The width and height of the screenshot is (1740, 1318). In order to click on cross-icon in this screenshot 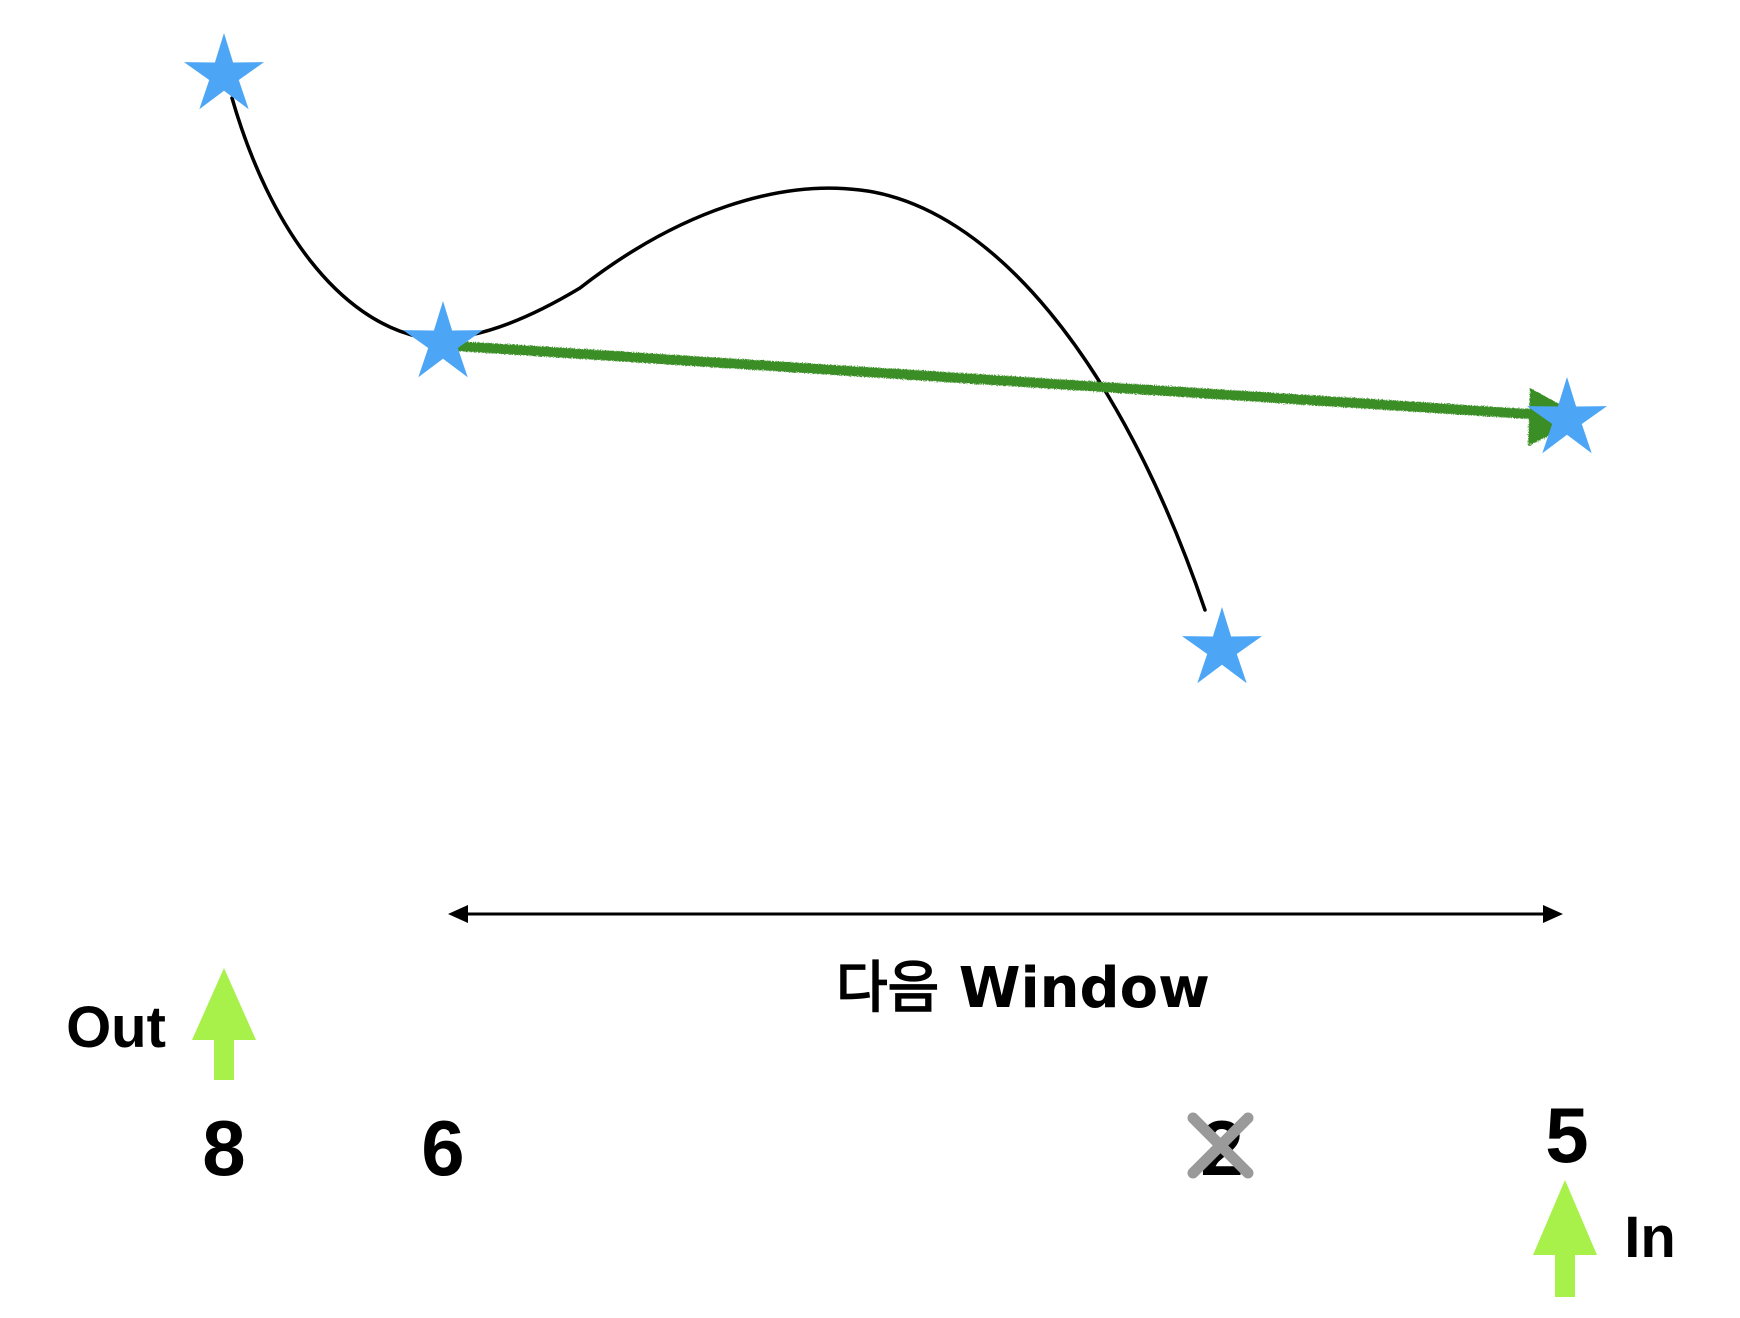, I will do `click(1220, 1145)`.